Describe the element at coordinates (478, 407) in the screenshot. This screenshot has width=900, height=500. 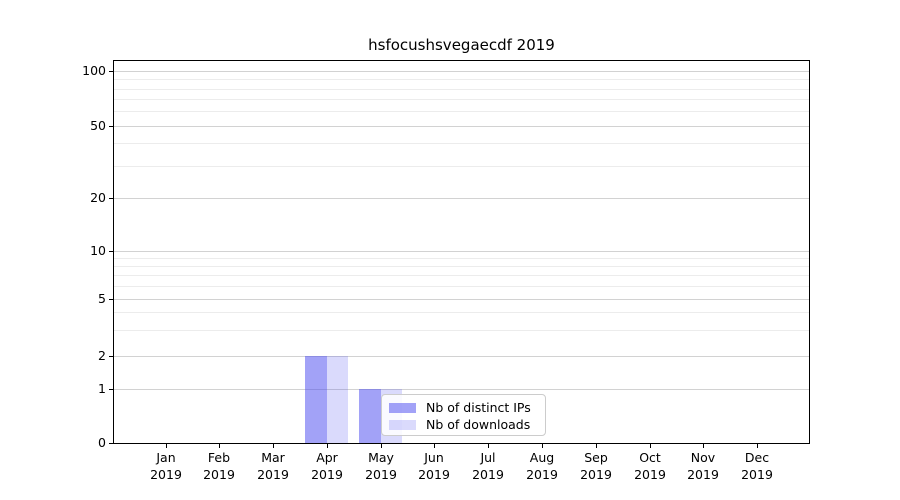
I see `legend-label: Nb of distinct IPs` at that location.